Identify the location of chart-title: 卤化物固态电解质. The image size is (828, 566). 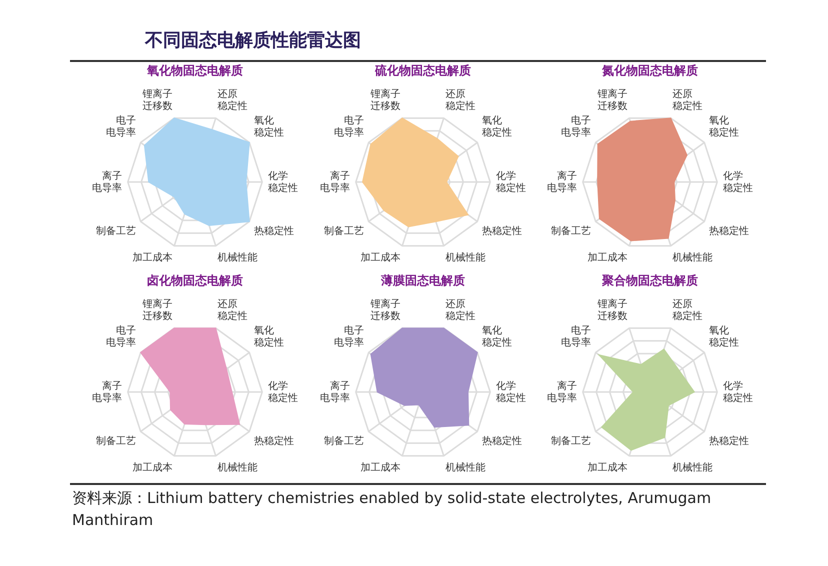
(195, 281).